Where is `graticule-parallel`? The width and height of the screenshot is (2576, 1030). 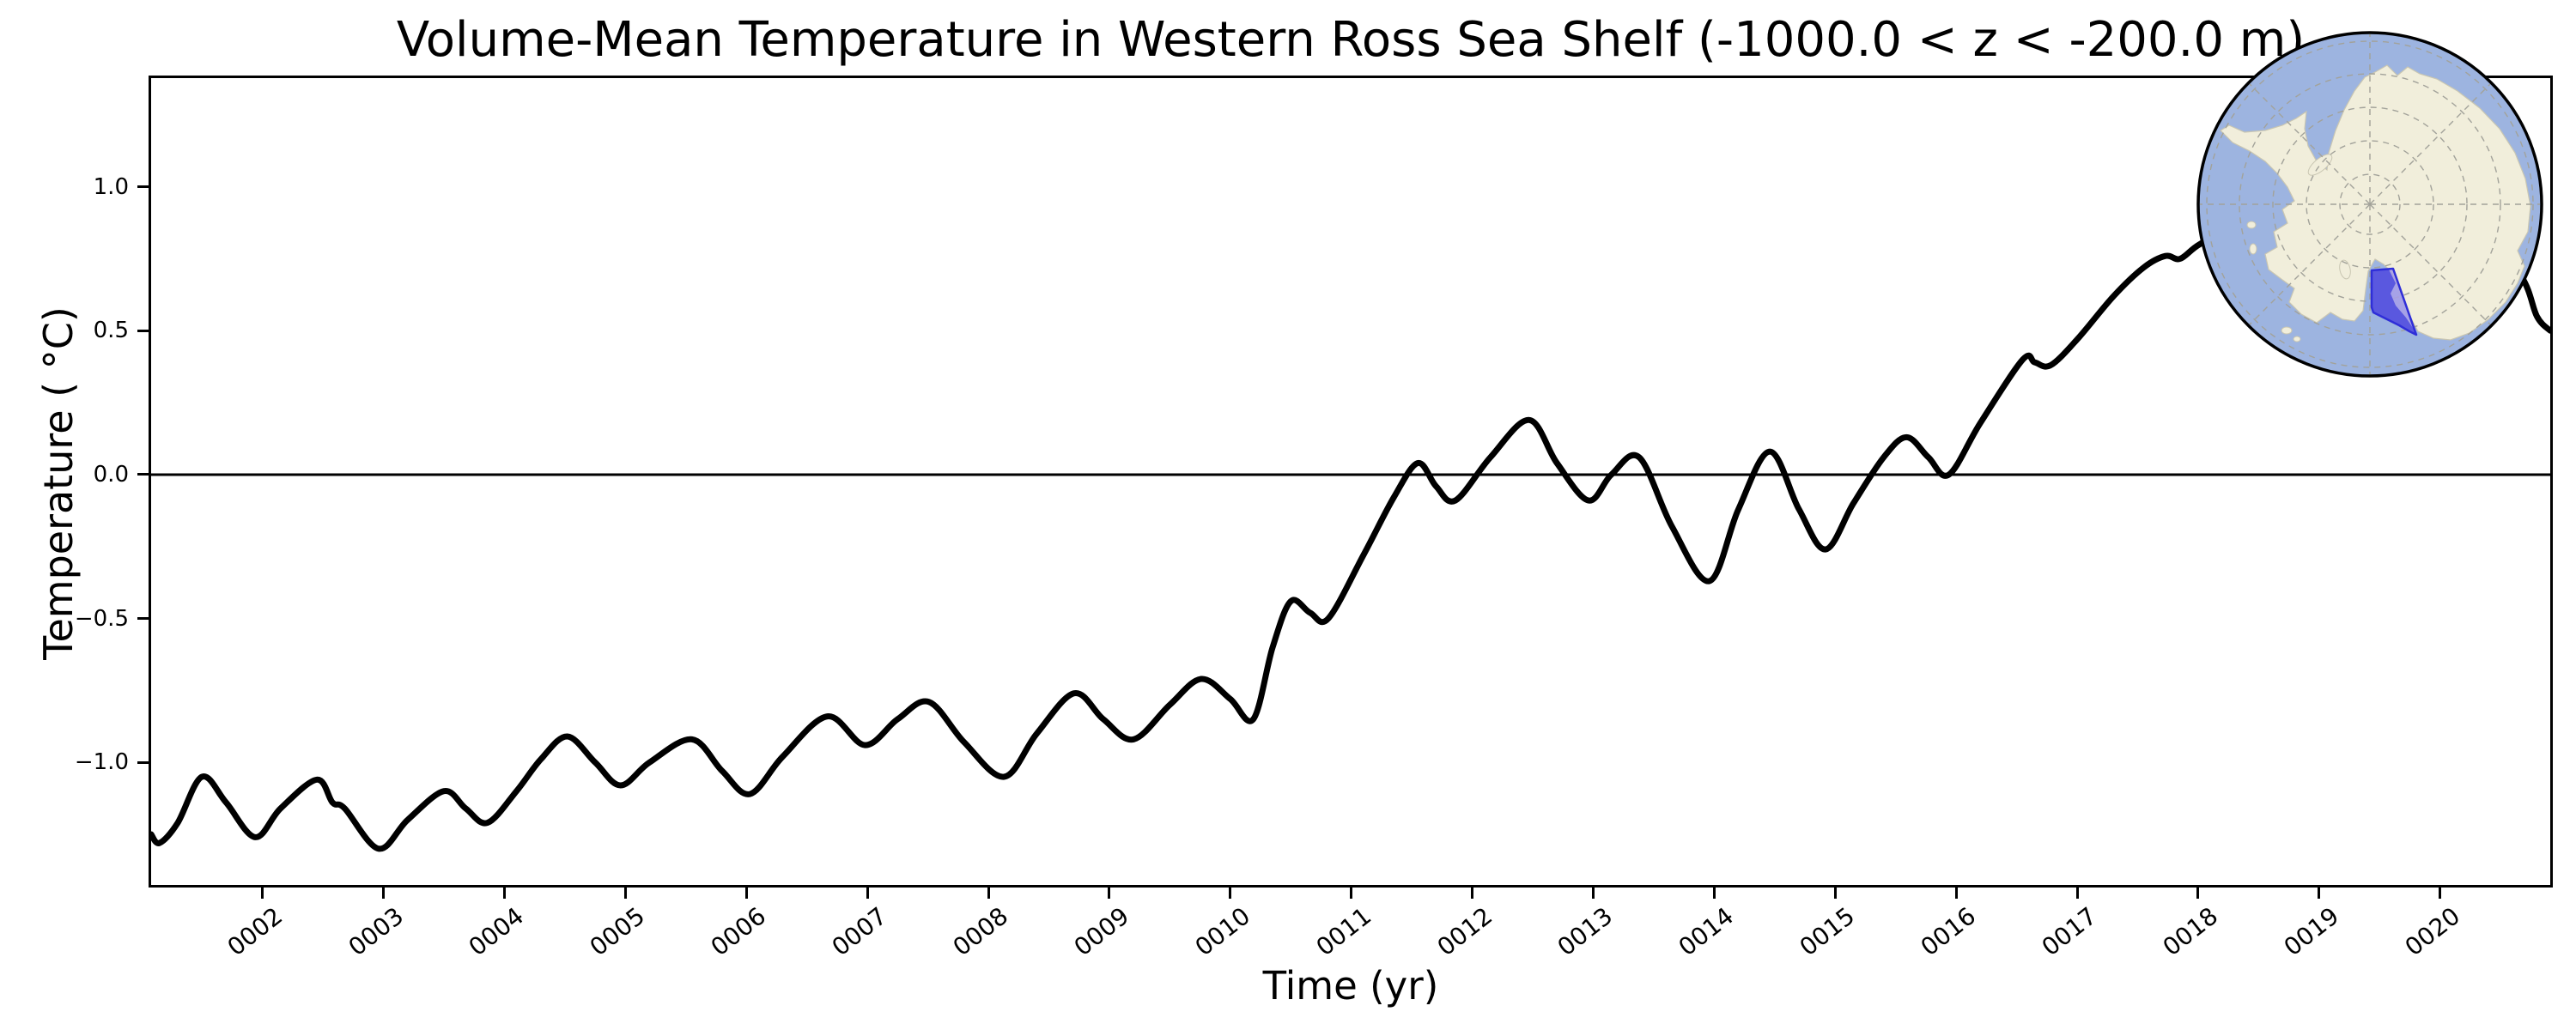
graticule-parallel is located at coordinates (2370, 204).